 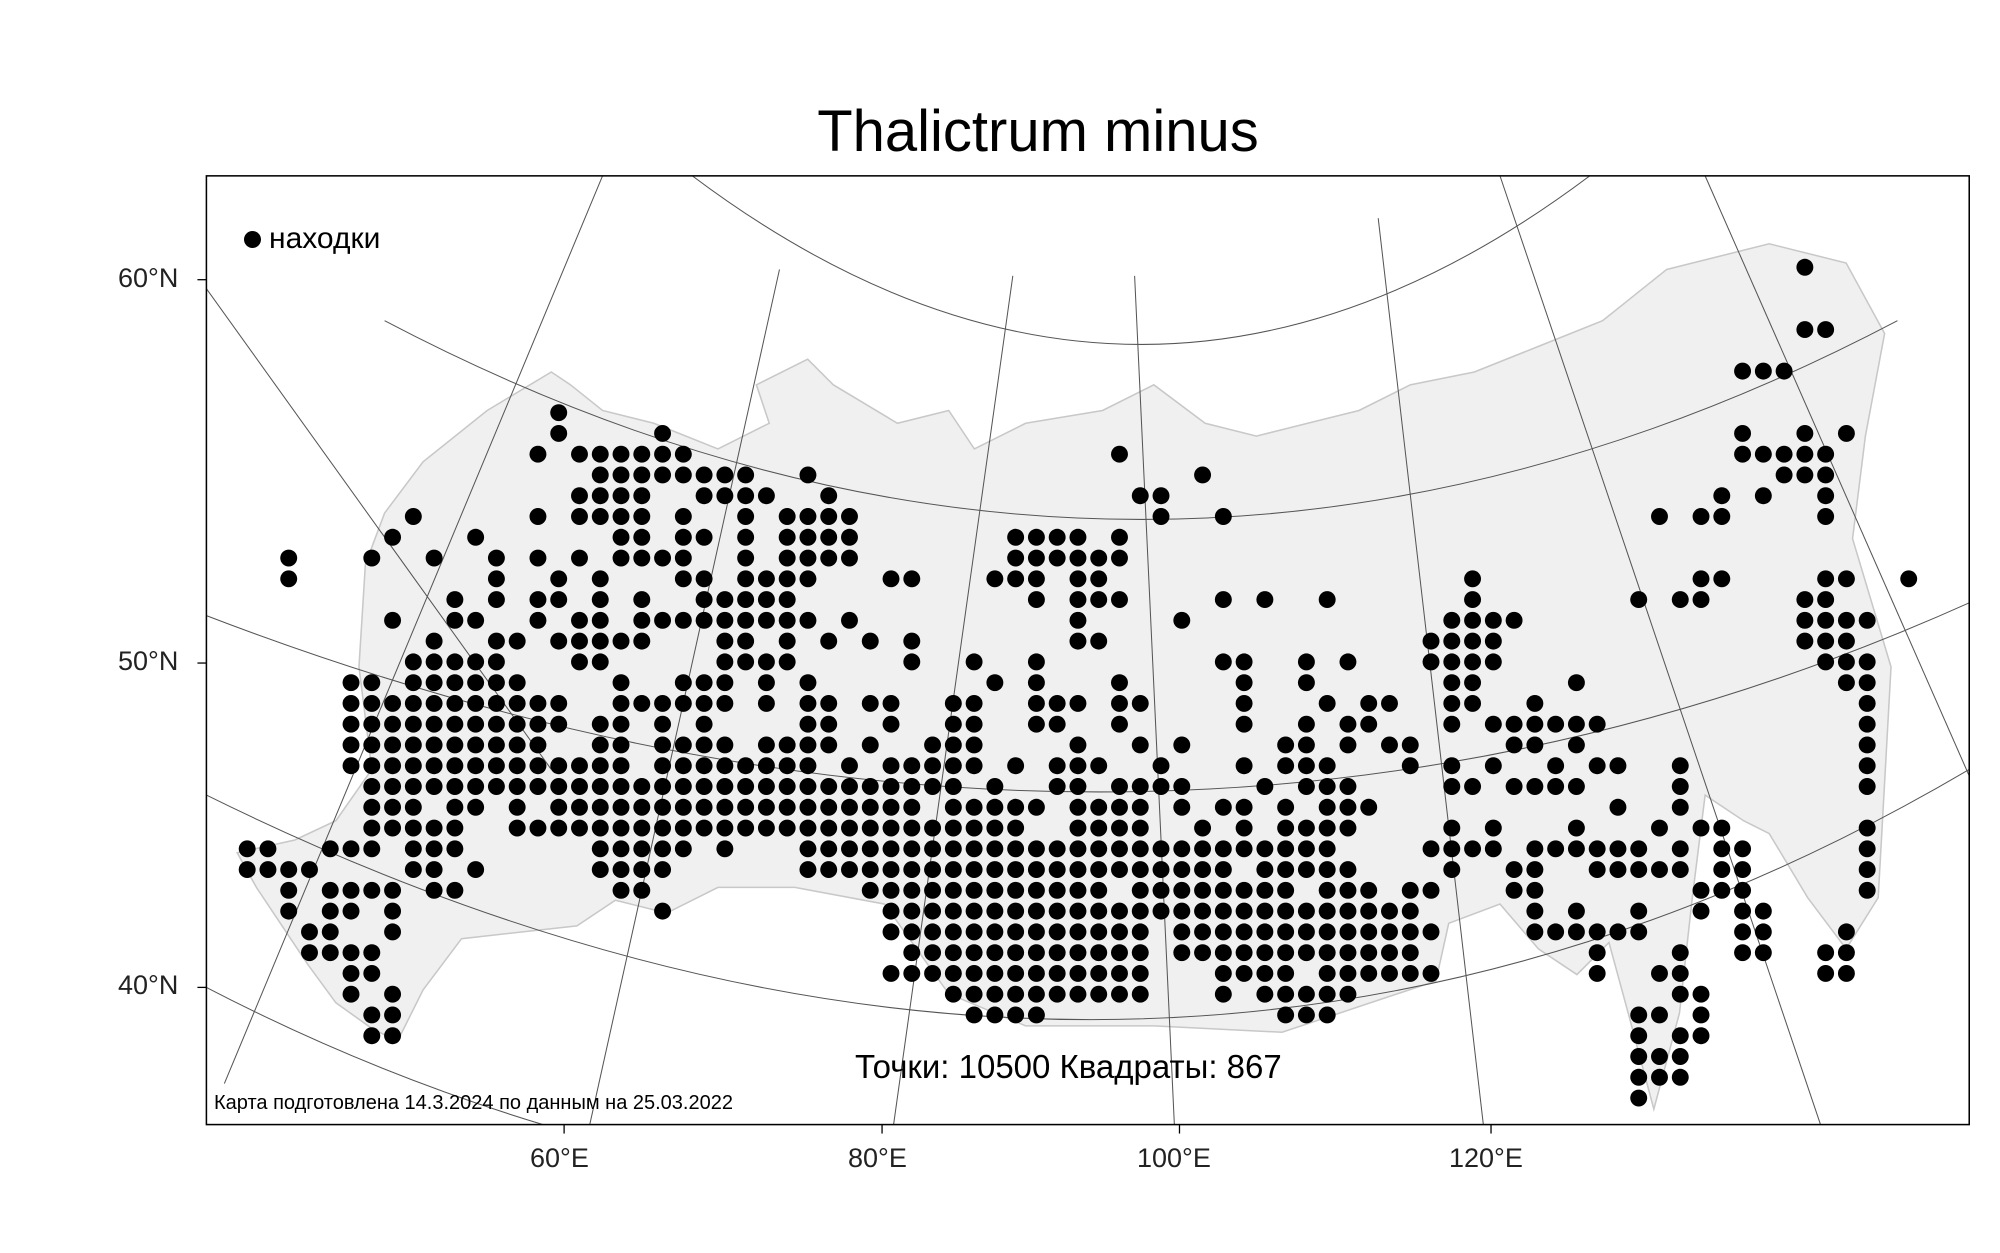 I want to click on meridian-line, so click(x=1430, y=671).